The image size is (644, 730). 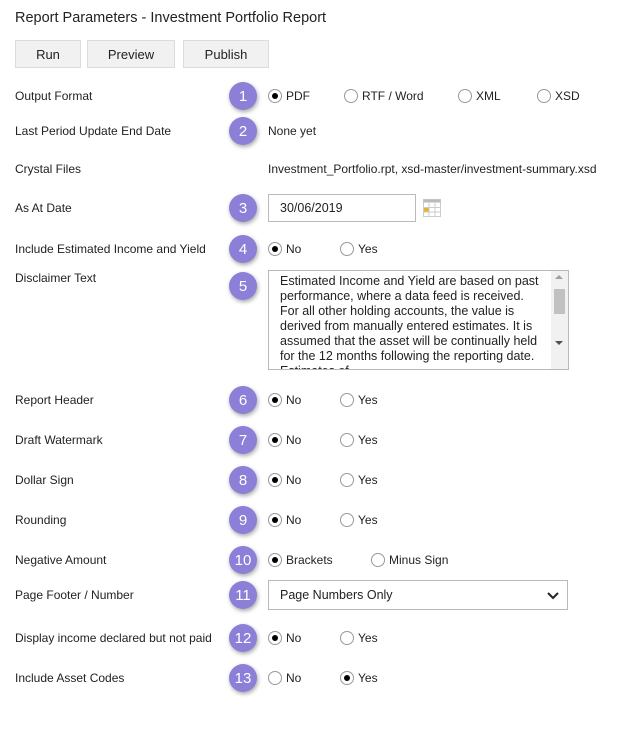 What do you see at coordinates (284, 480) in the screenshot?
I see `dollar-sign-option-no: No` at bounding box center [284, 480].